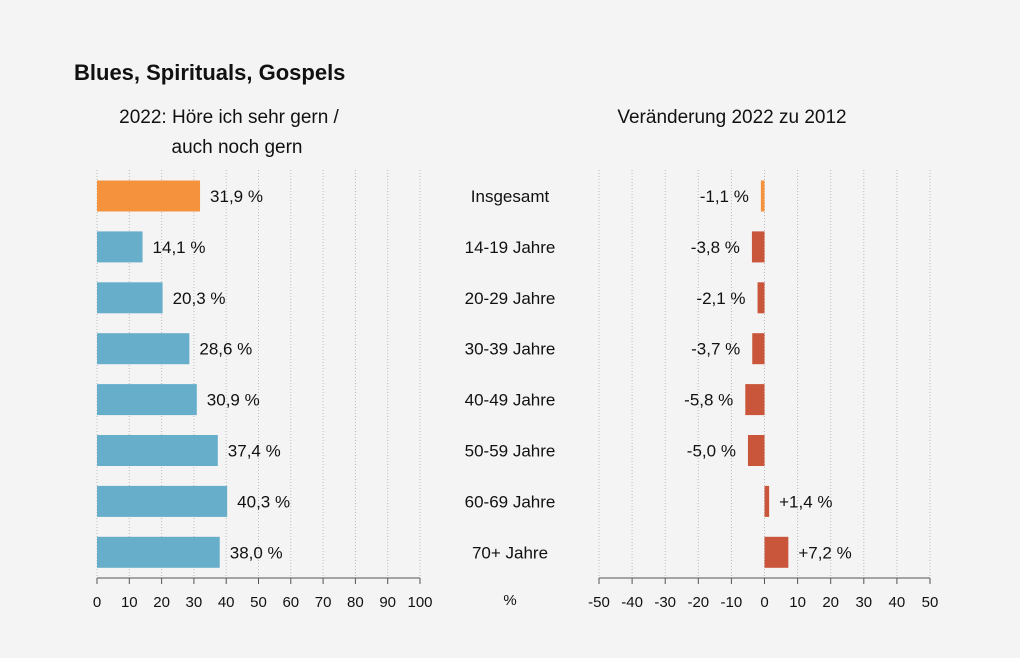  Describe the element at coordinates (226, 602) in the screenshot. I see `left-tick-label: 40` at that location.